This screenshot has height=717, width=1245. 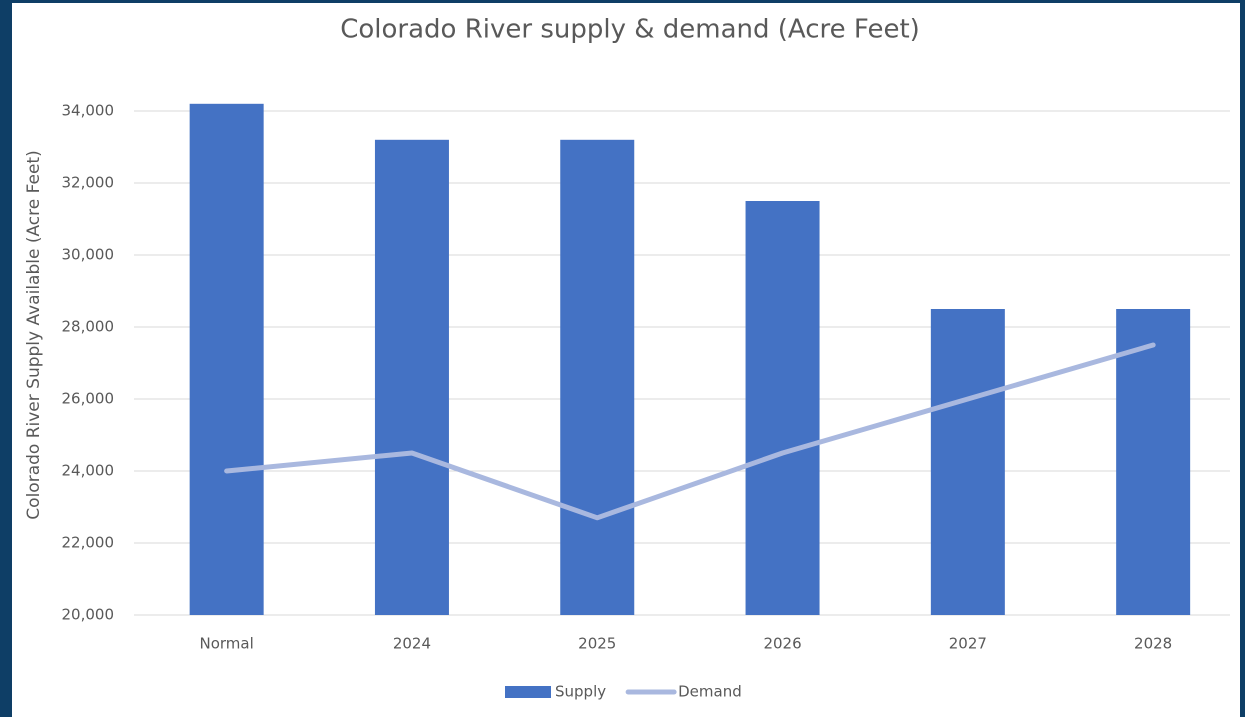 I want to click on x-tick-label: Normal, so click(x=227, y=644).